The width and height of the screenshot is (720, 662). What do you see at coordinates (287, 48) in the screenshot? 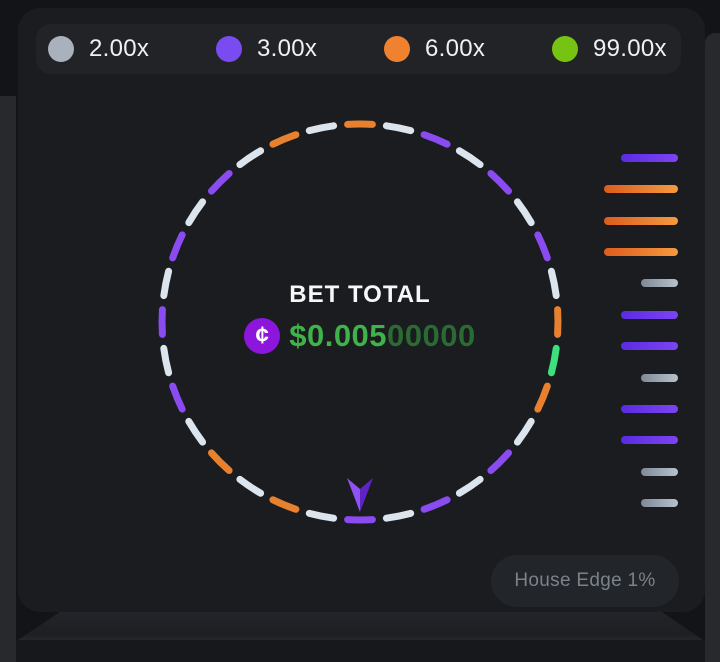
I see `legend-multiplier-label: 3.00x` at bounding box center [287, 48].